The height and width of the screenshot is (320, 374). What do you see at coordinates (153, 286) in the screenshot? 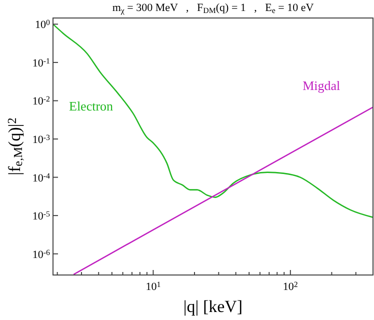
I see `x-tick-label: 10$^{1}$` at bounding box center [153, 286].